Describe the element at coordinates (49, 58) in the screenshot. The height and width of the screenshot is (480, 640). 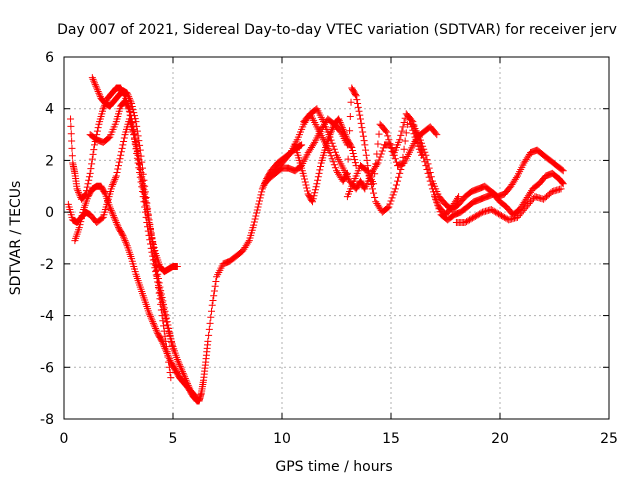
I see `y-tick-label: 6` at that location.